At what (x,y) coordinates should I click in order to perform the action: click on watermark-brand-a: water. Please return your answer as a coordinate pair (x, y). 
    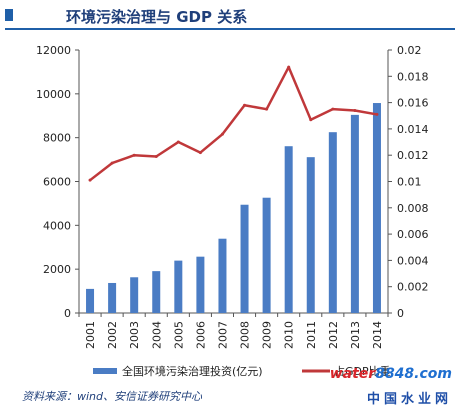
    Looking at the image, I should click on (352, 374).